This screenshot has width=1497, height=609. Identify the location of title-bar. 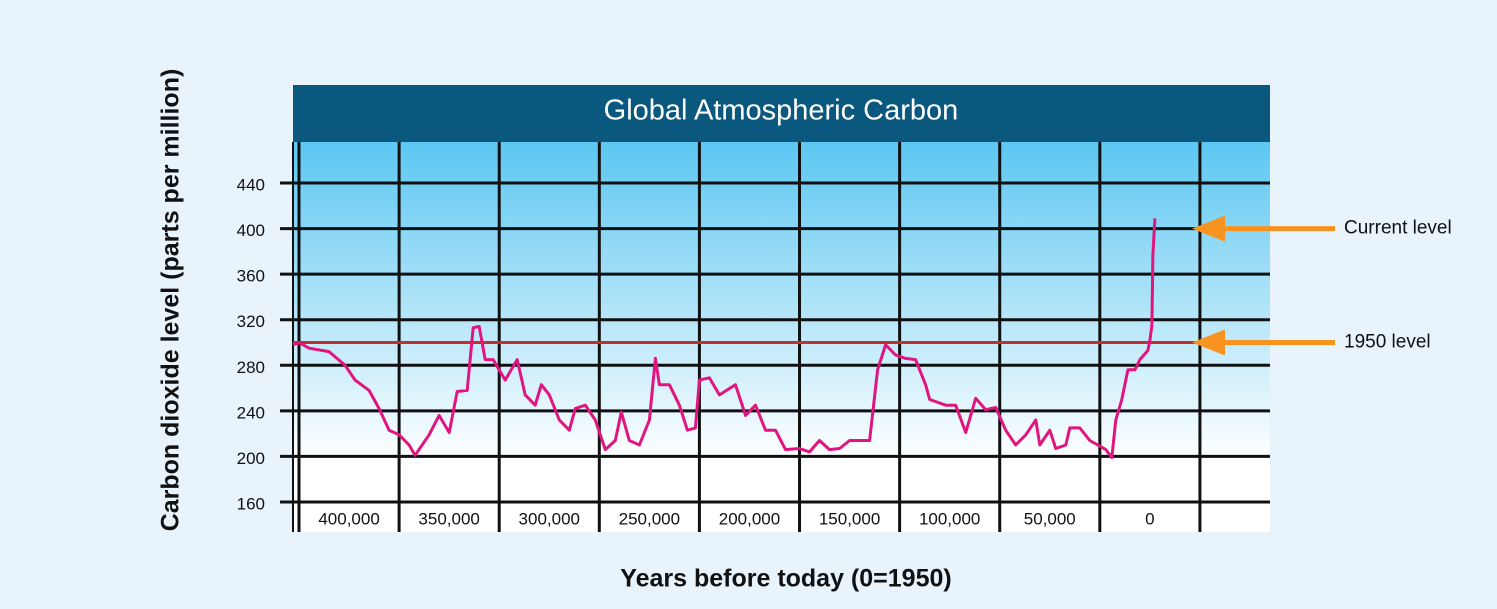
(781, 113).